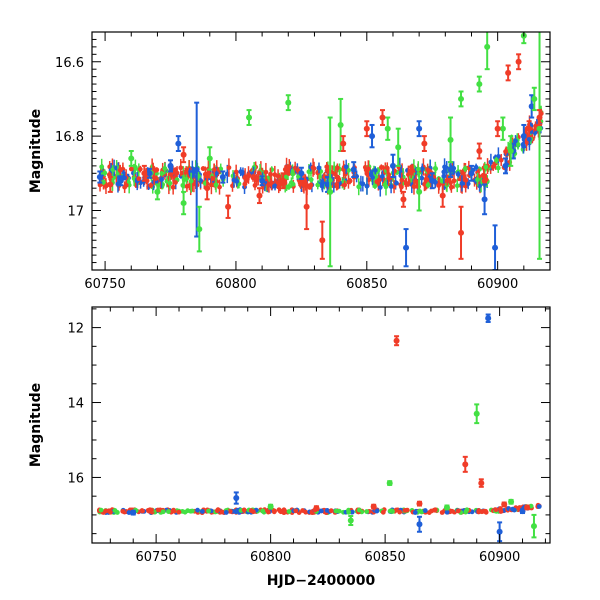 The height and width of the screenshot is (600, 600). What do you see at coordinates (36, 151) in the screenshot?
I see `y-axis-title: Magnitude` at bounding box center [36, 151].